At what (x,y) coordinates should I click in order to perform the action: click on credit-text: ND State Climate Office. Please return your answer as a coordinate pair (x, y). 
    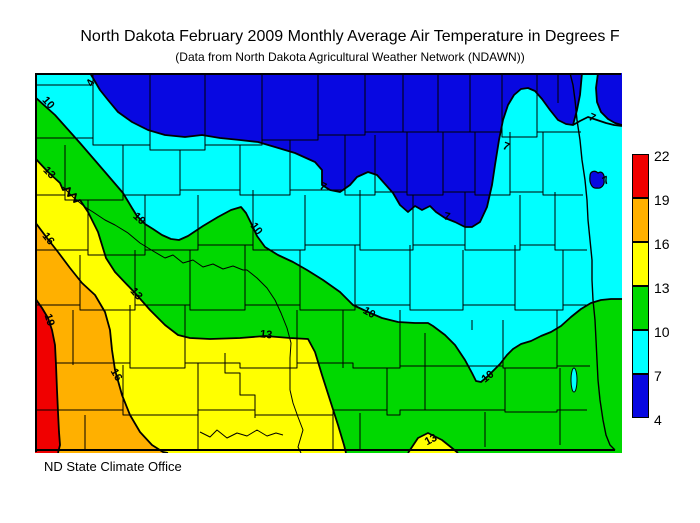
    Looking at the image, I should click on (113, 466).